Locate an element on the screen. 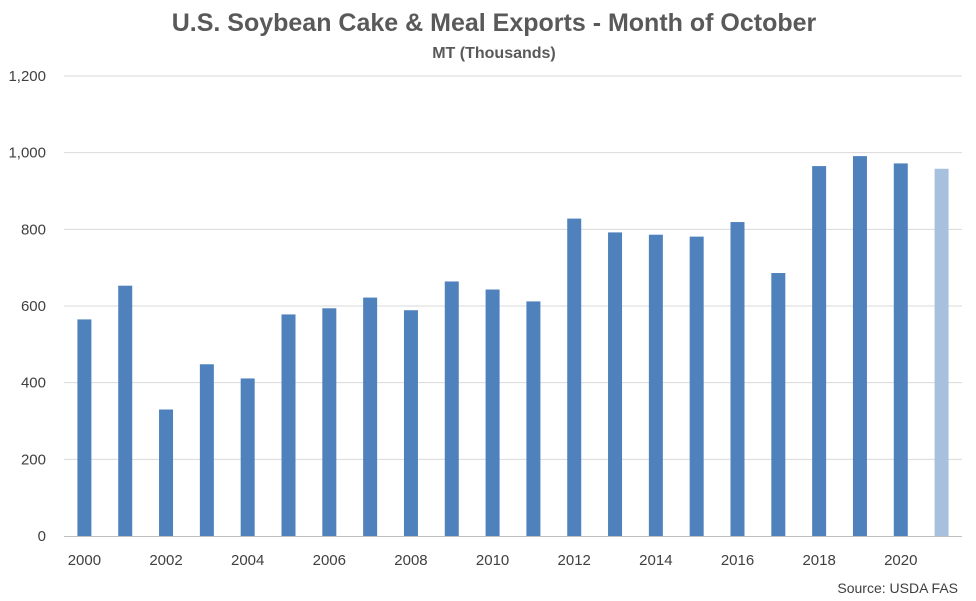  y-tick-label: 800 is located at coordinates (33, 229).